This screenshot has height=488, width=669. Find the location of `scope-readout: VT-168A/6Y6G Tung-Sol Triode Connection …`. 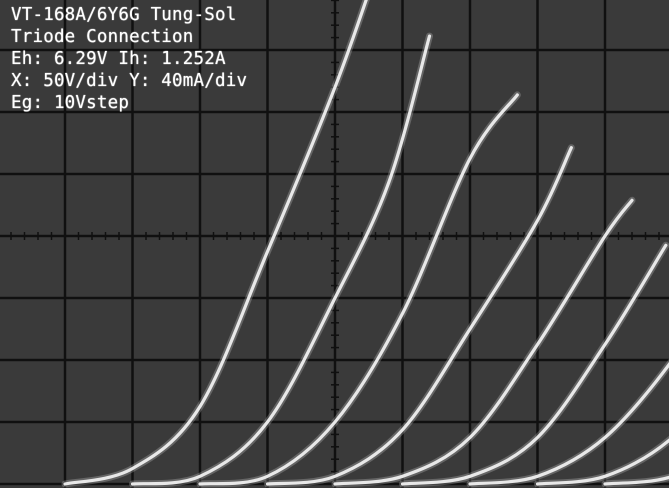

scope-readout: VT-168A/6Y6G Tung-Sol Triode Connection … is located at coordinates (129, 59).